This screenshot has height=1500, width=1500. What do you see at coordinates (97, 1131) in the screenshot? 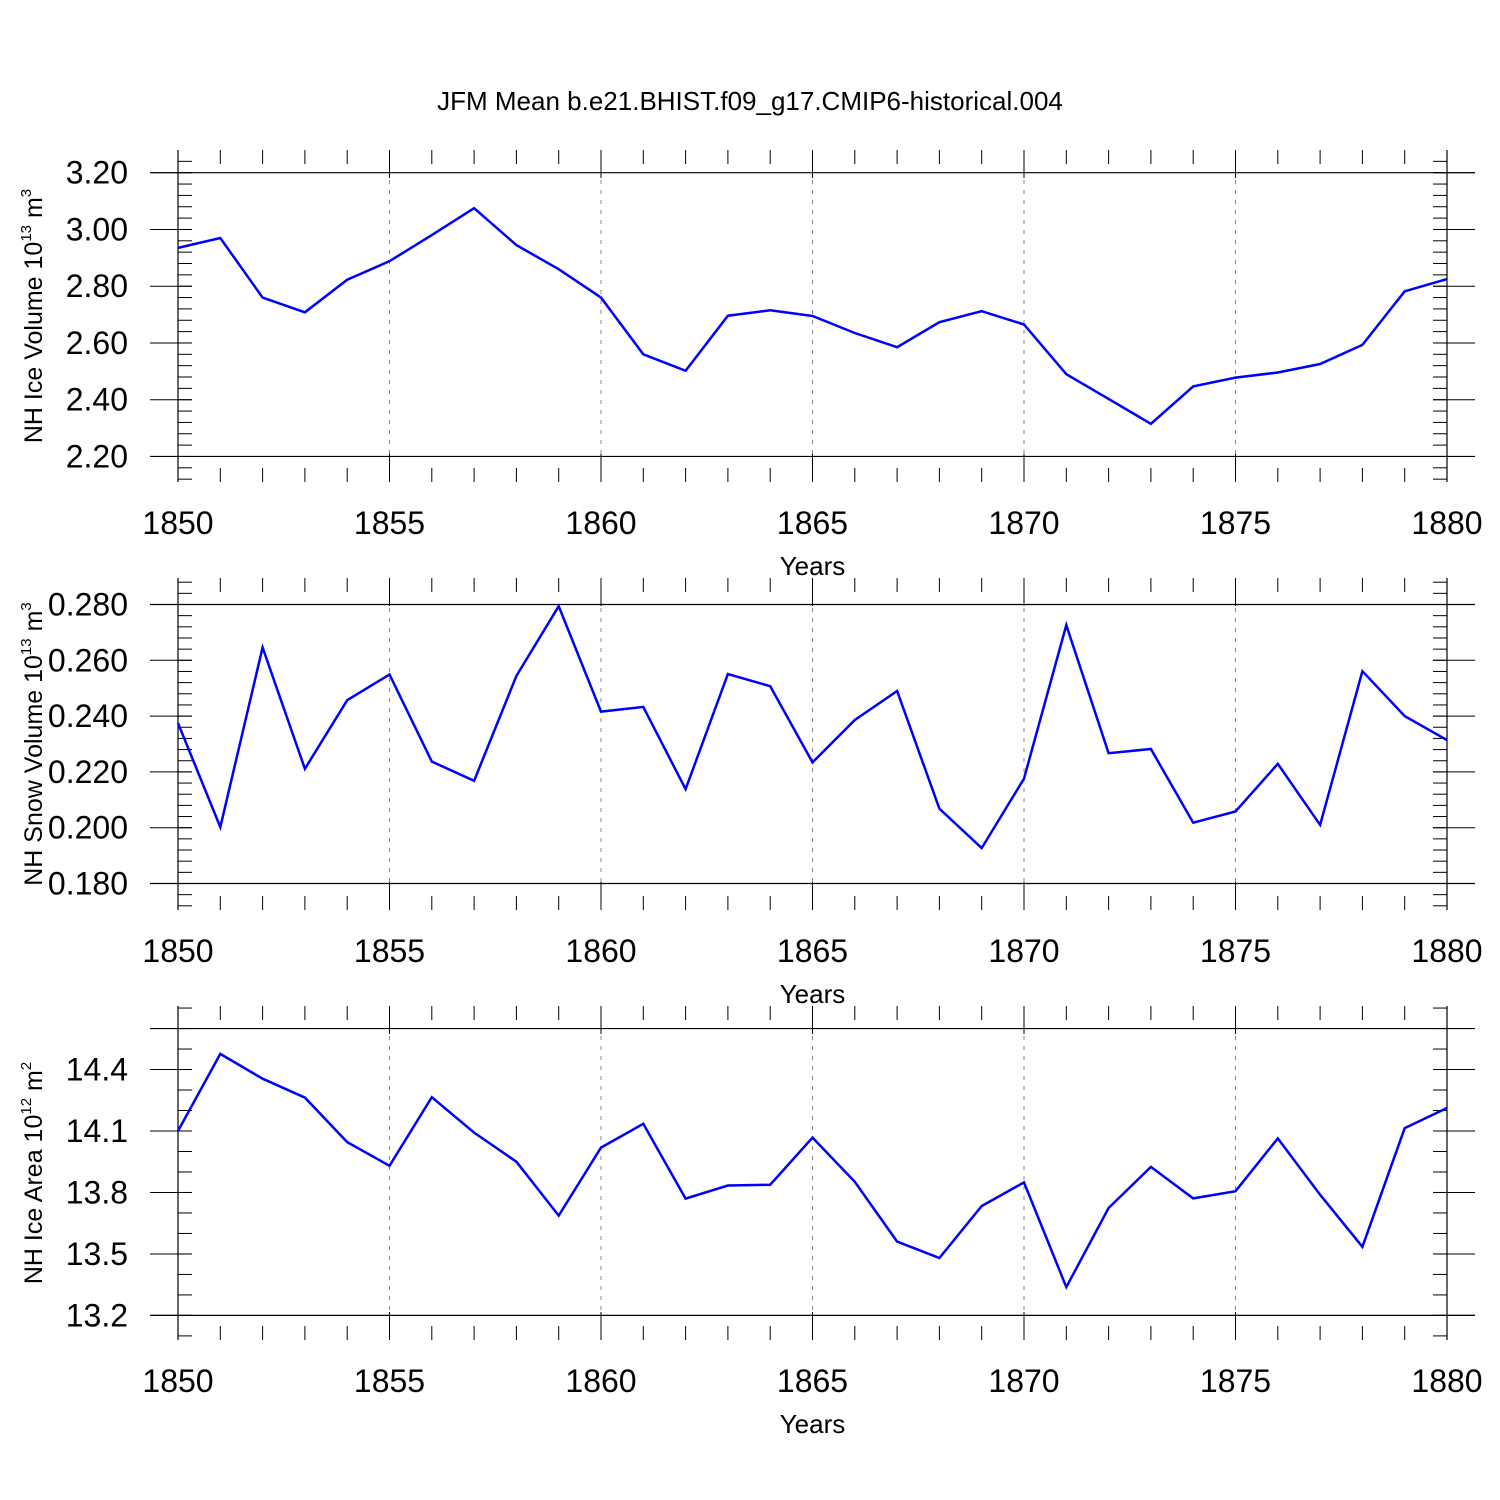
I see `y-tick-label: 14.1` at bounding box center [97, 1131].